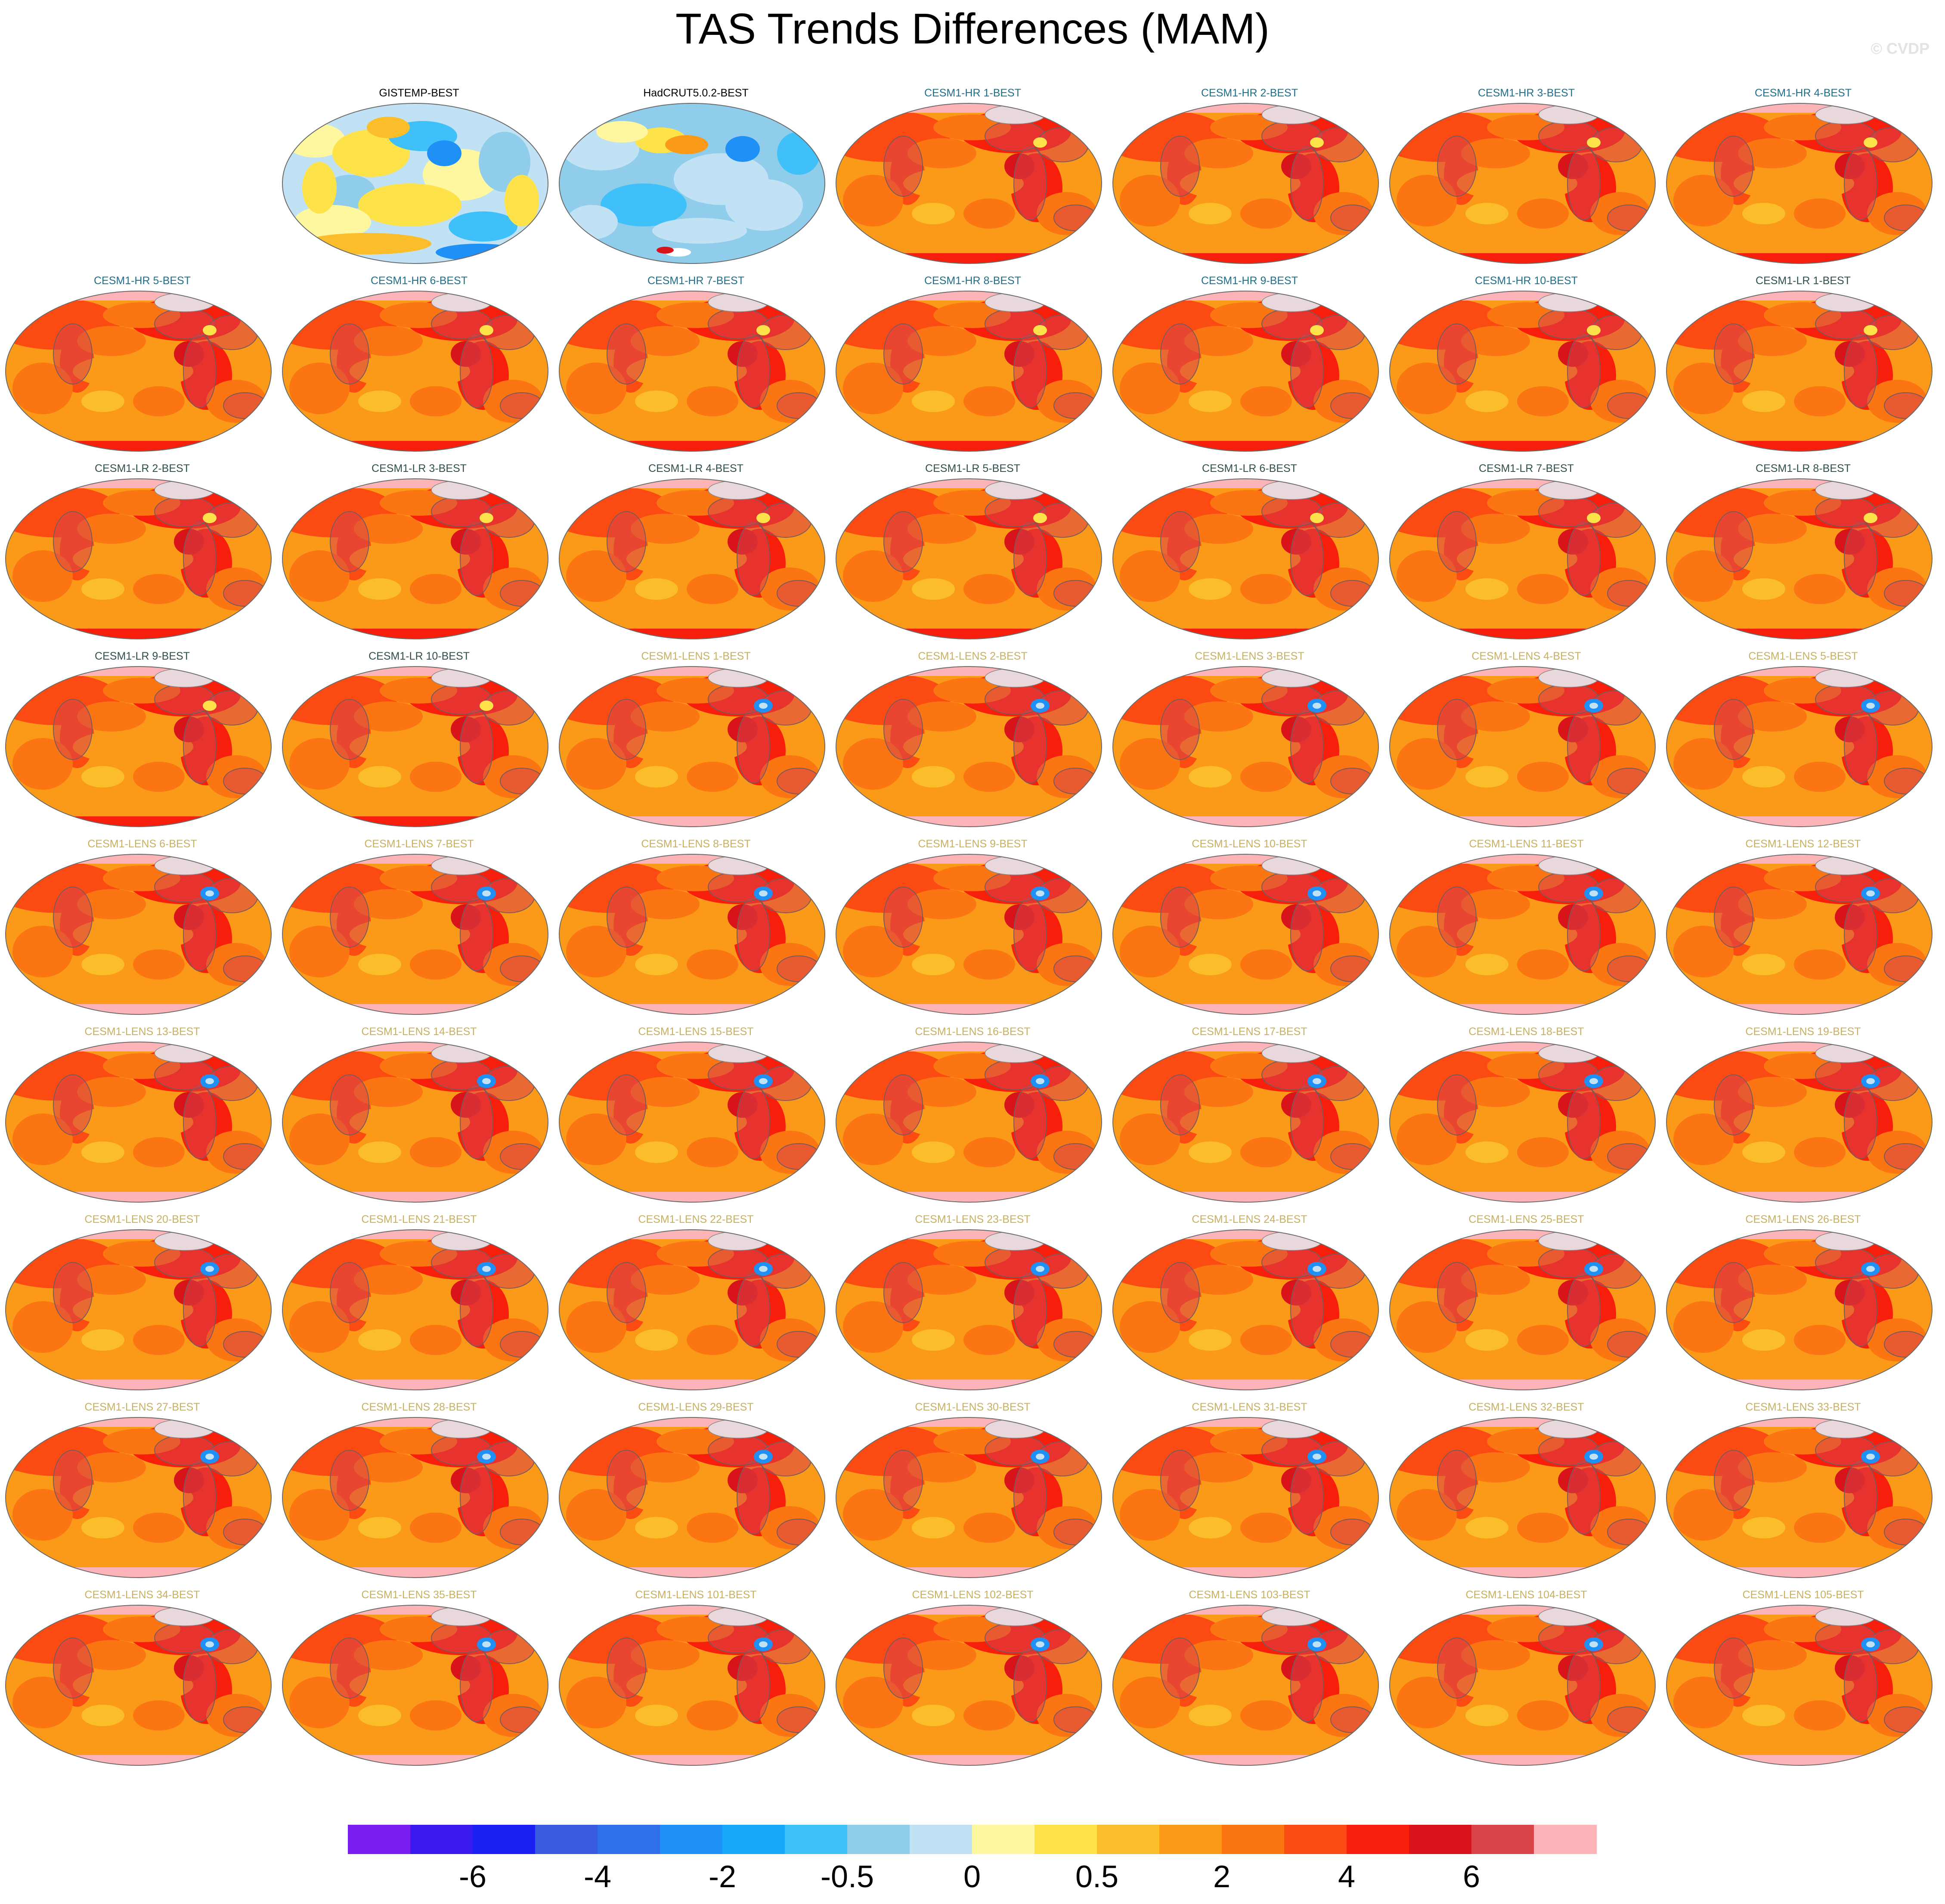  I want to click on colorbar-tick-label: 2, so click(1222, 1877).